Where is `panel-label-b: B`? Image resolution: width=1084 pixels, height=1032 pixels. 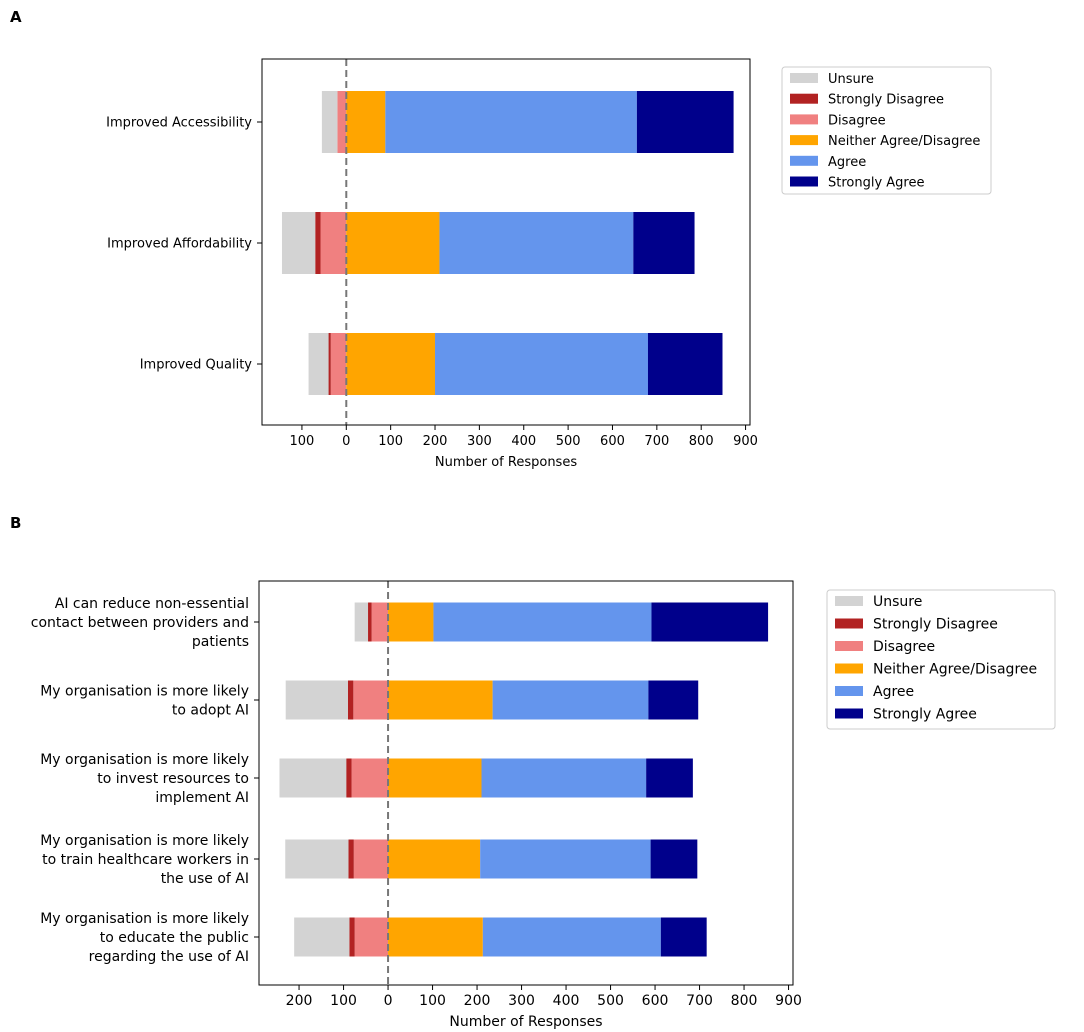 panel-label-b: B is located at coordinates (16, 523).